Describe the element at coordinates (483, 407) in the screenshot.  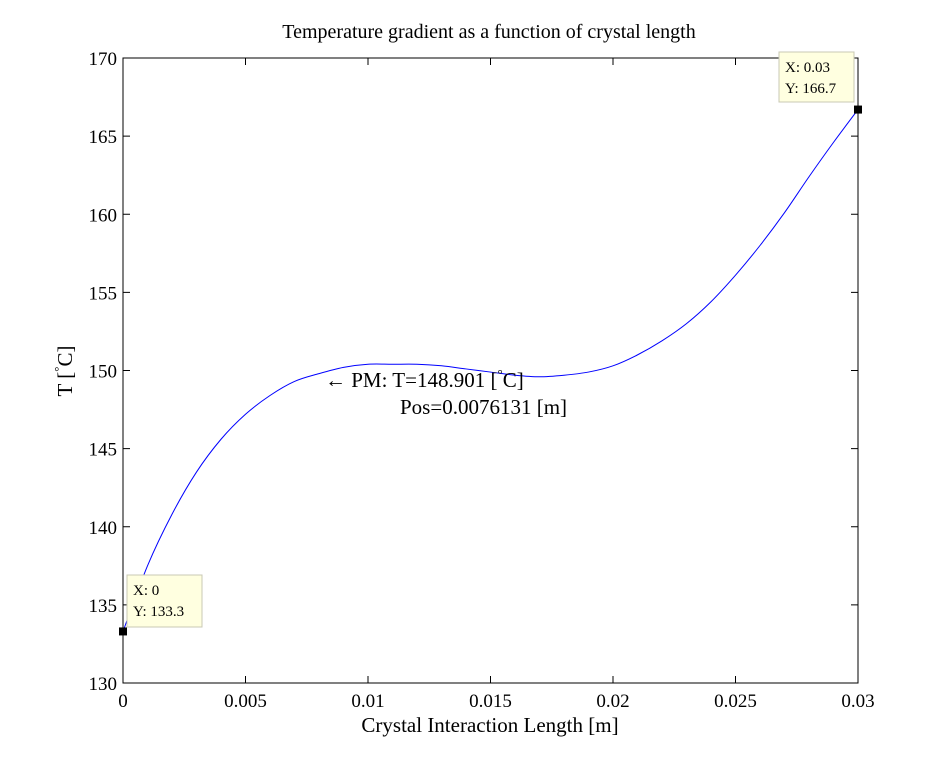
I see `pm-annotation-line2: Pos=0.0076131 [m]` at that location.